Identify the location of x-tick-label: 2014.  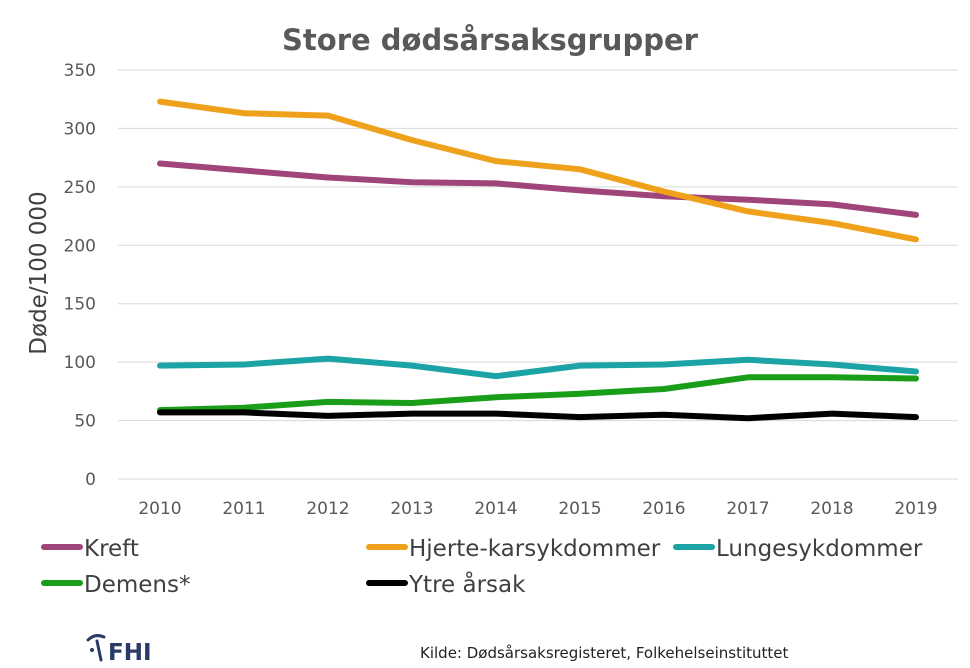
(495, 509).